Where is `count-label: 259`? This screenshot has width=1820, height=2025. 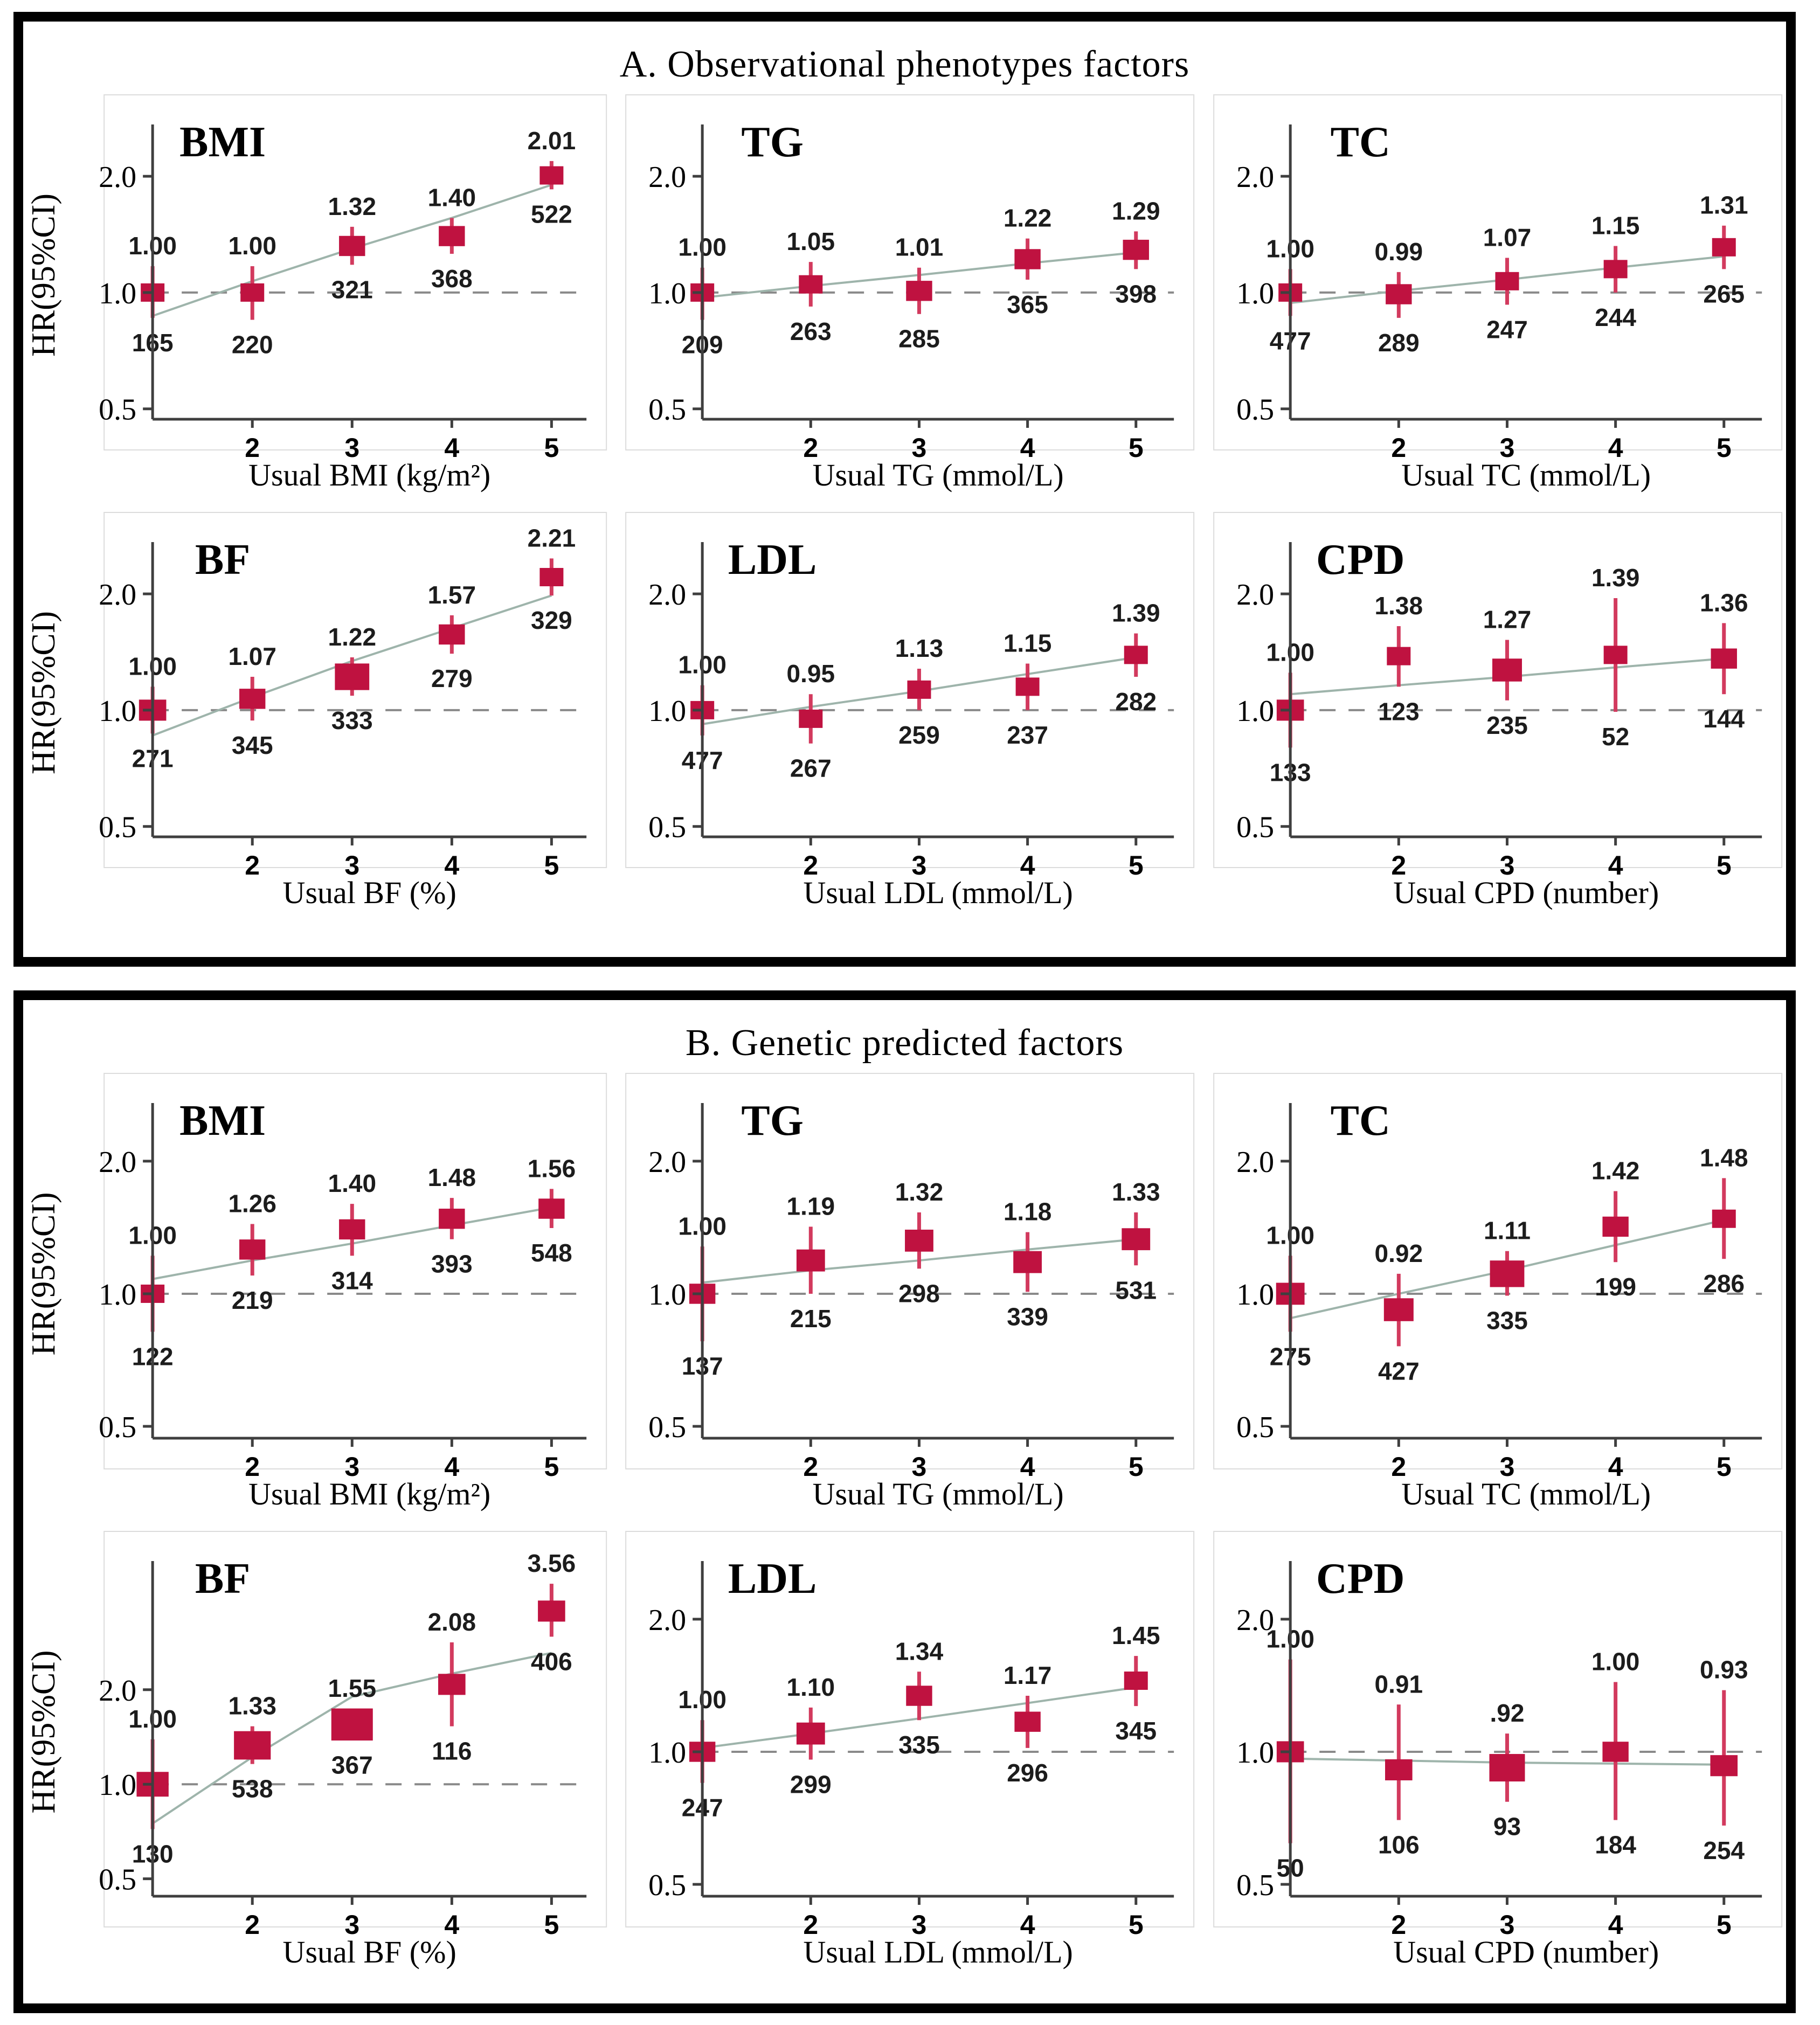 count-label: 259 is located at coordinates (919, 735).